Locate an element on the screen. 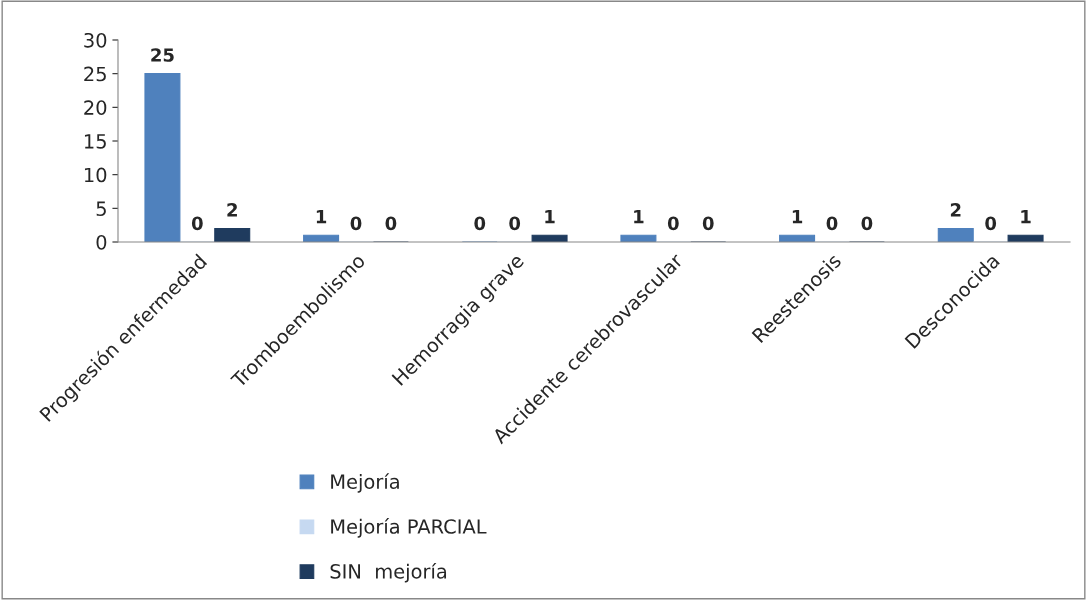 The height and width of the screenshot is (600, 1087). y-tick-label: 10 is located at coordinates (95, 175).